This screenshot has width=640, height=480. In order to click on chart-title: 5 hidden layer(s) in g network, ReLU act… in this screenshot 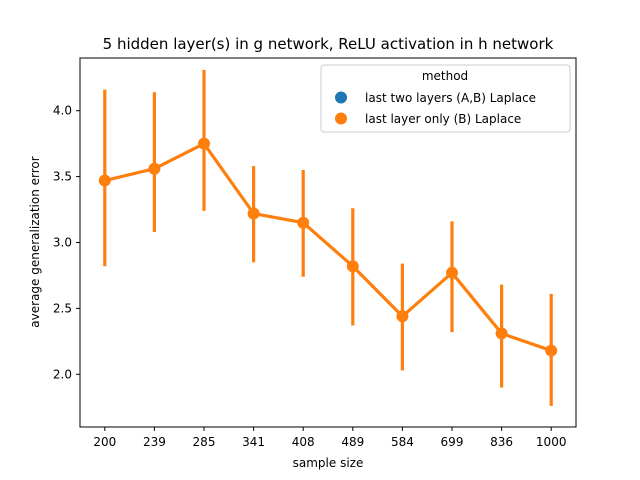, I will do `click(328, 44)`.